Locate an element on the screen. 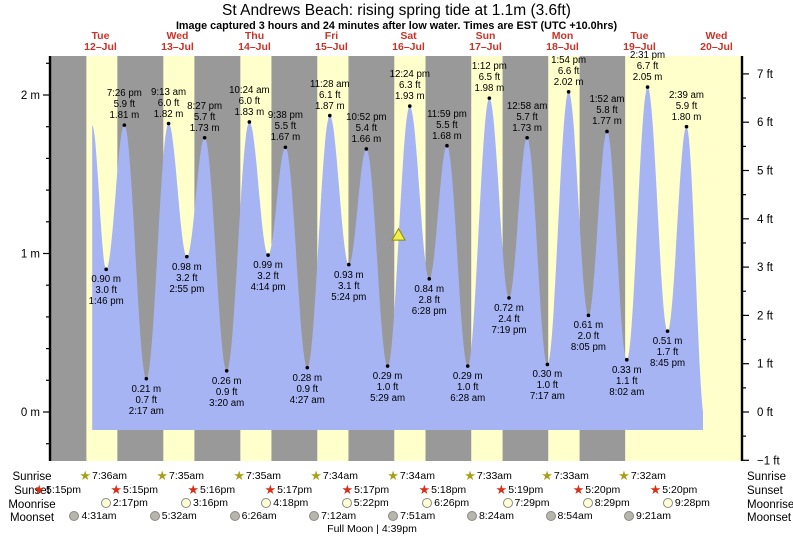 The width and height of the screenshot is (793, 538). night-band is located at coordinates (68, 258).